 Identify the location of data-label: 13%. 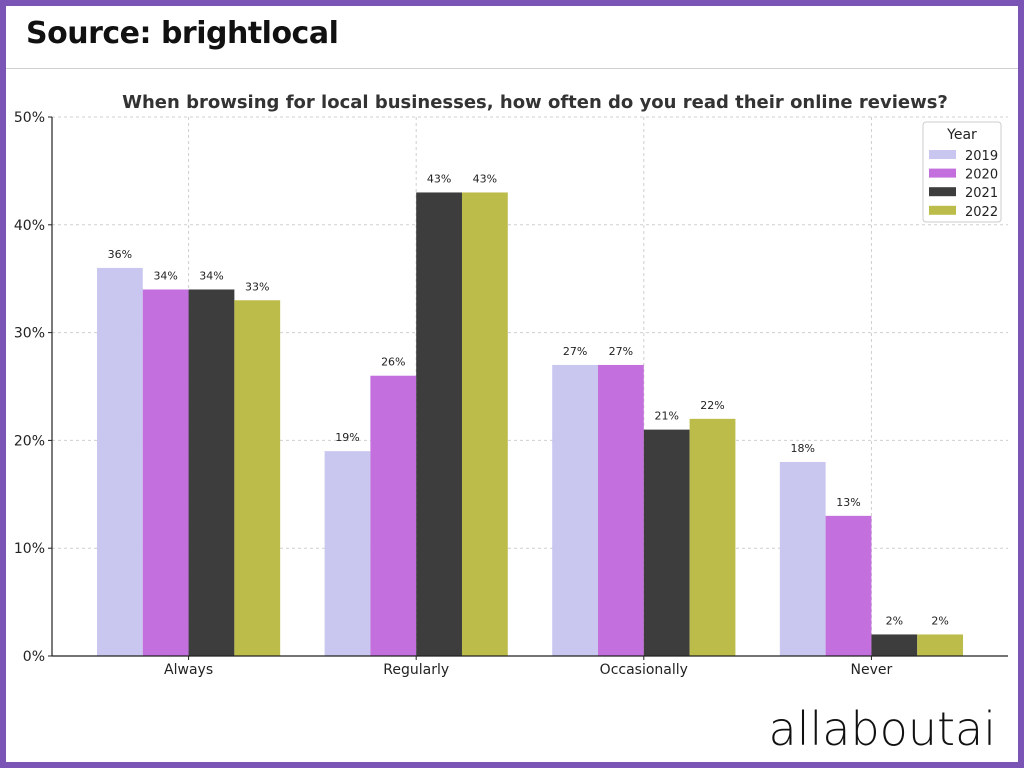
(848, 502).